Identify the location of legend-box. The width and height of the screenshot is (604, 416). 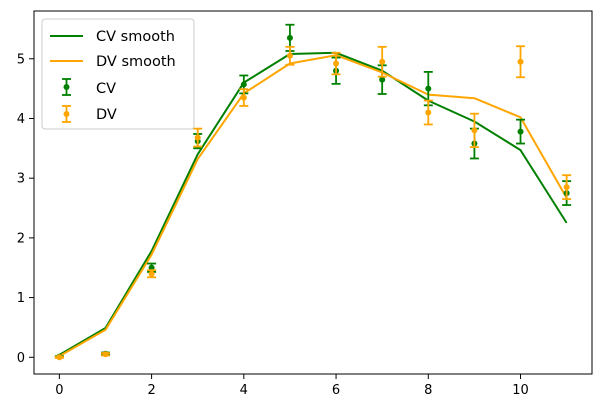
(118, 74).